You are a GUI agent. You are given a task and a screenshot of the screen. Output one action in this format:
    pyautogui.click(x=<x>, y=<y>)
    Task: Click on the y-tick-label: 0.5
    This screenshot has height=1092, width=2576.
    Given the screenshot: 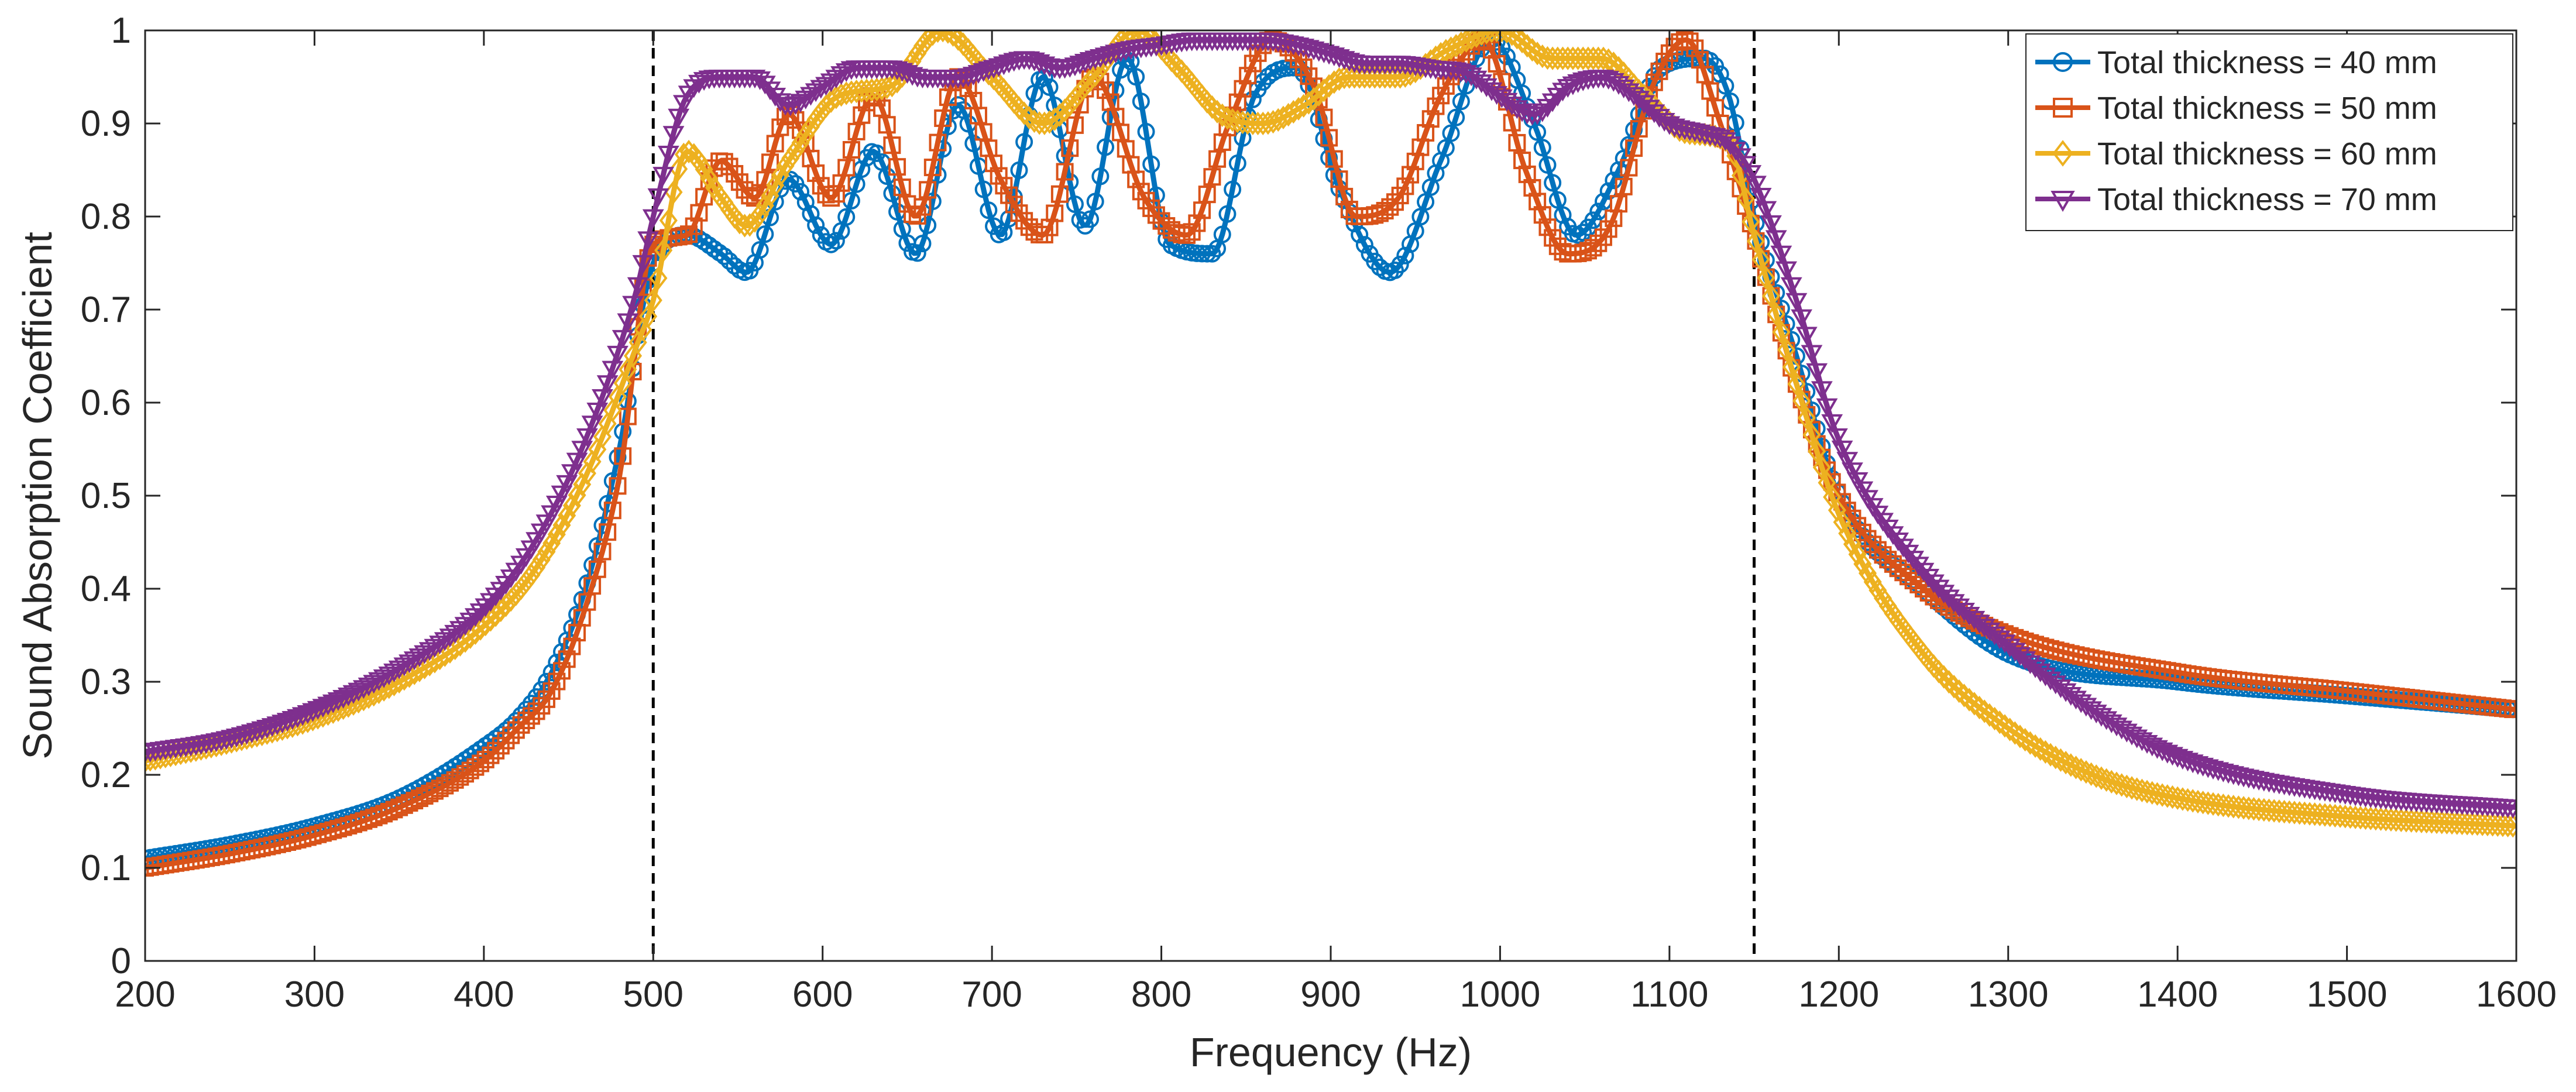 What is the action you would take?
    pyautogui.click(x=106, y=496)
    